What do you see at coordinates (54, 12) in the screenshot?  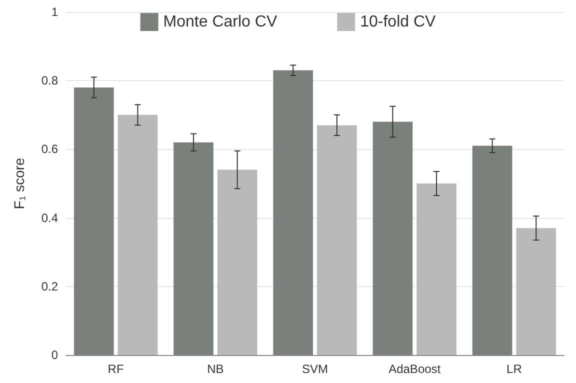 I see `y-tick-label: 1` at bounding box center [54, 12].